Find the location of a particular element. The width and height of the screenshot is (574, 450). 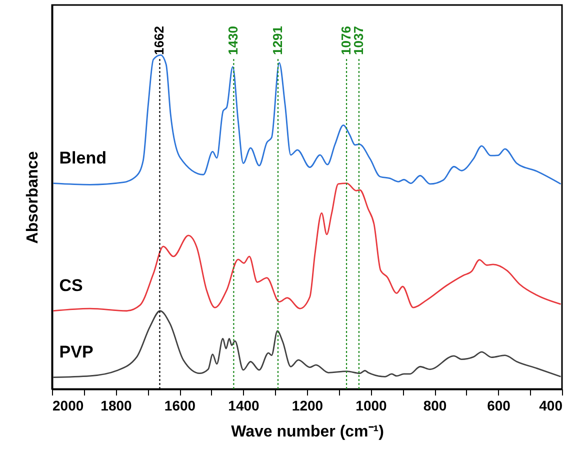

x-tick-label: 2000 is located at coordinates (68, 406).